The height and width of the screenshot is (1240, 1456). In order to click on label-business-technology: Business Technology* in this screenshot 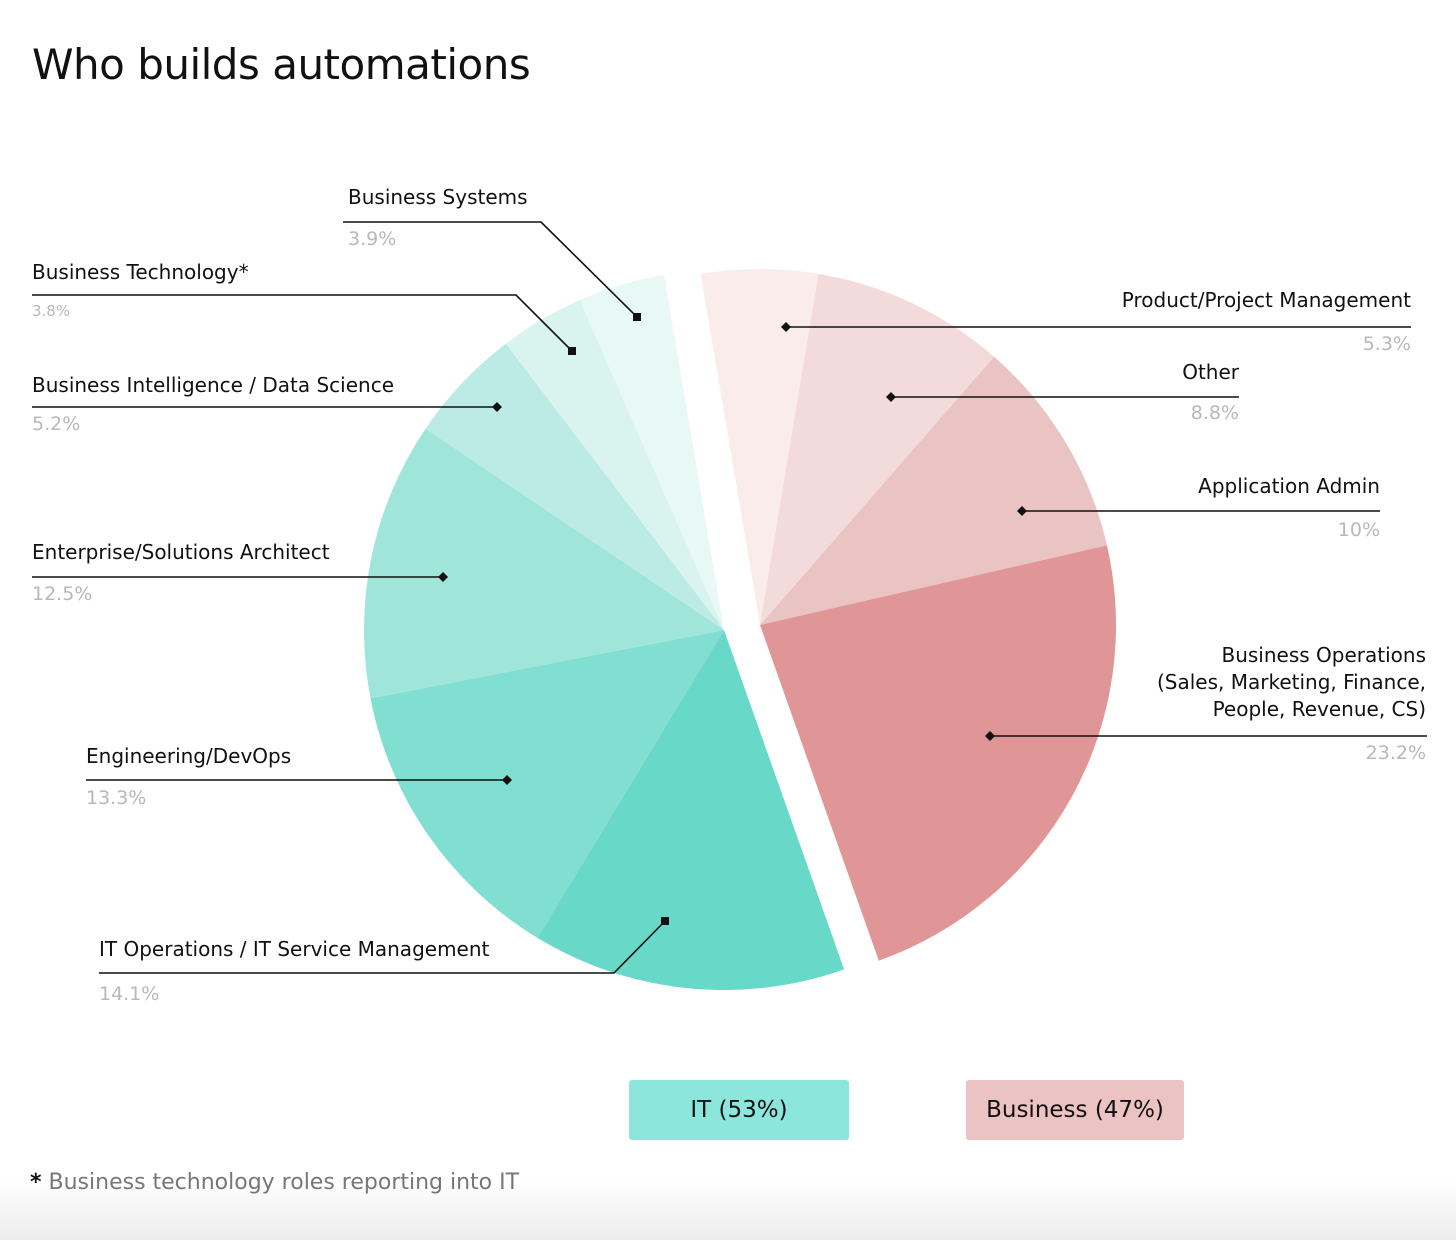, I will do `click(140, 272)`.